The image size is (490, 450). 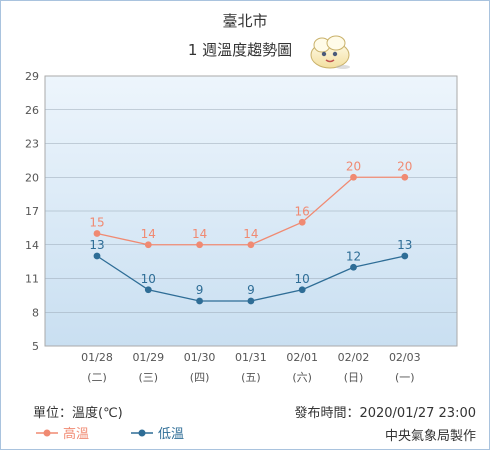 What do you see at coordinates (171, 434) in the screenshot?
I see `legend-low-label: 低溫` at bounding box center [171, 434].